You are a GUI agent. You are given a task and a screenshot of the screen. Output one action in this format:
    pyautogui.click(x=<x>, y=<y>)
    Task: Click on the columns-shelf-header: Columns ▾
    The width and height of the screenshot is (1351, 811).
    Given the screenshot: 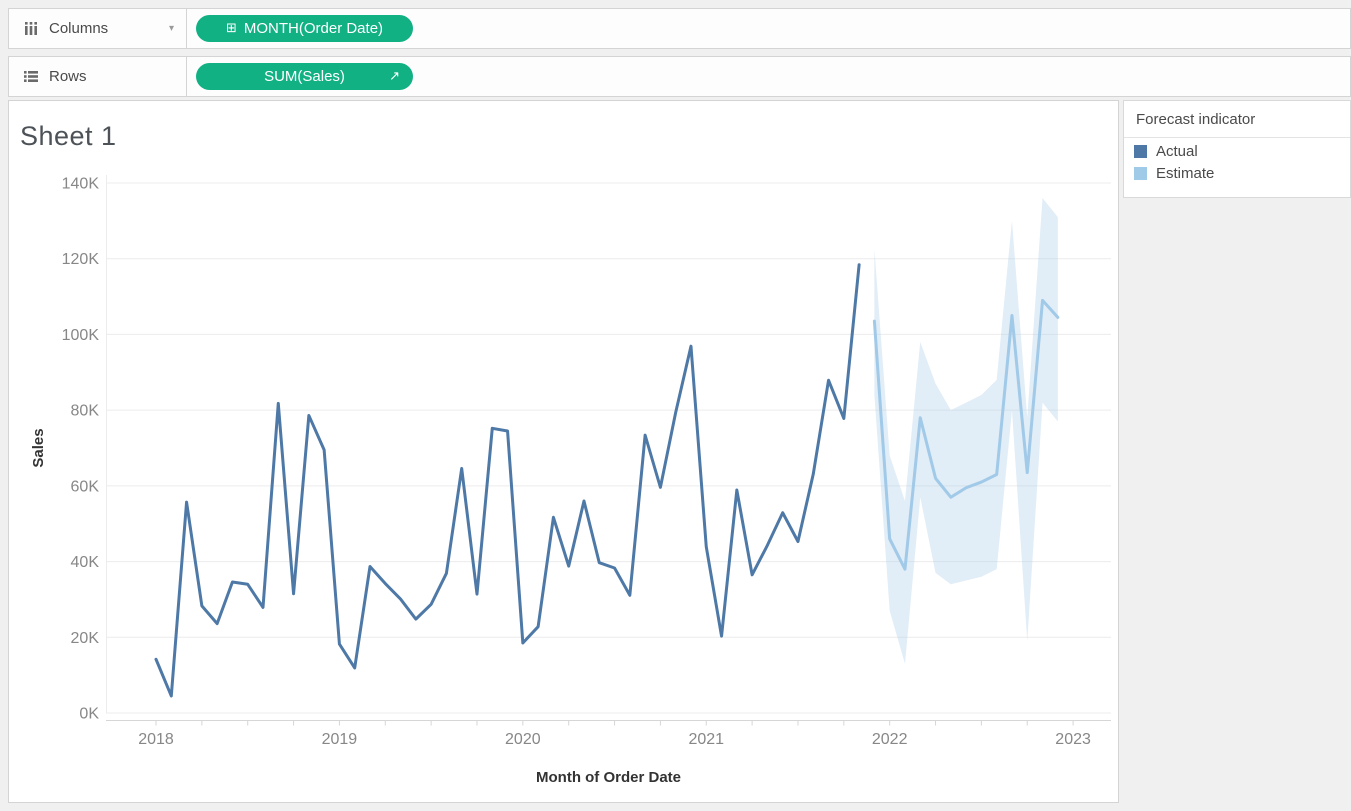 What is the action you would take?
    pyautogui.click(x=98, y=28)
    